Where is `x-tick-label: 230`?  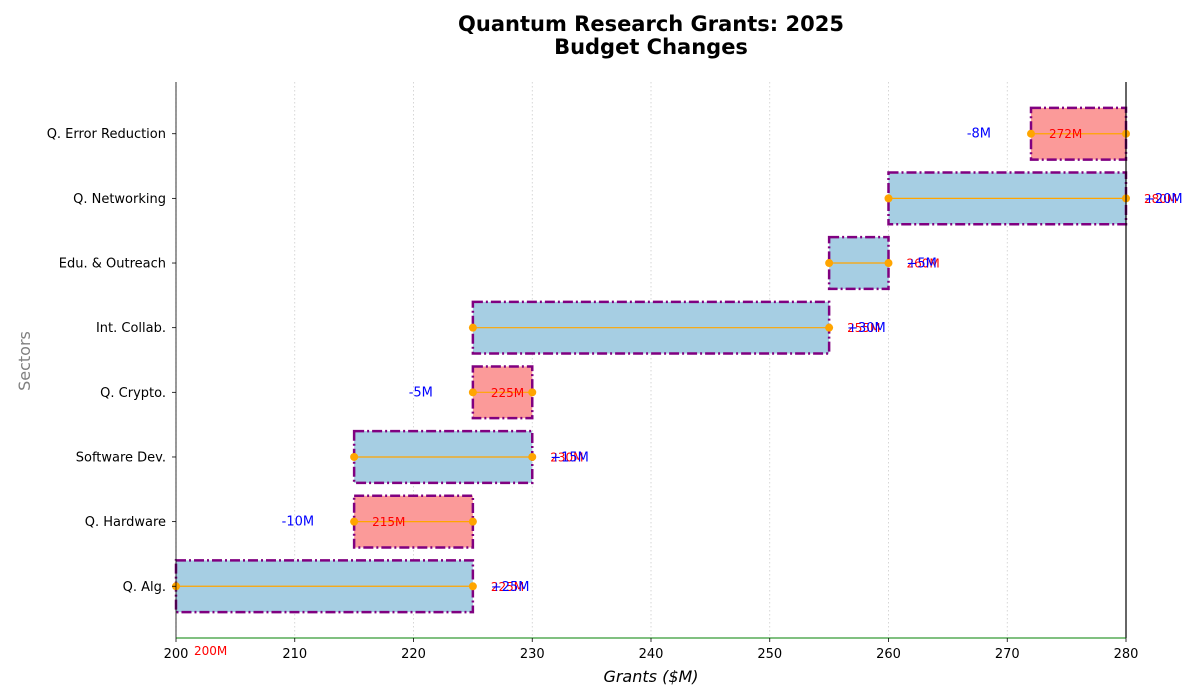 x-tick-label: 230 is located at coordinates (532, 654).